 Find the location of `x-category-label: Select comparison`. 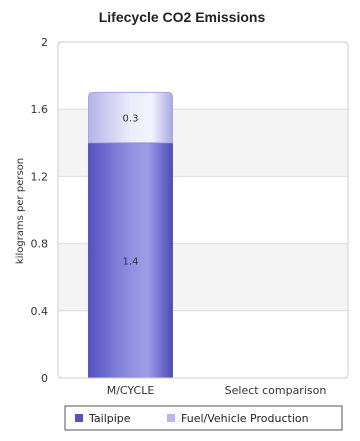

x-category-label: Select comparison is located at coordinates (276, 390).